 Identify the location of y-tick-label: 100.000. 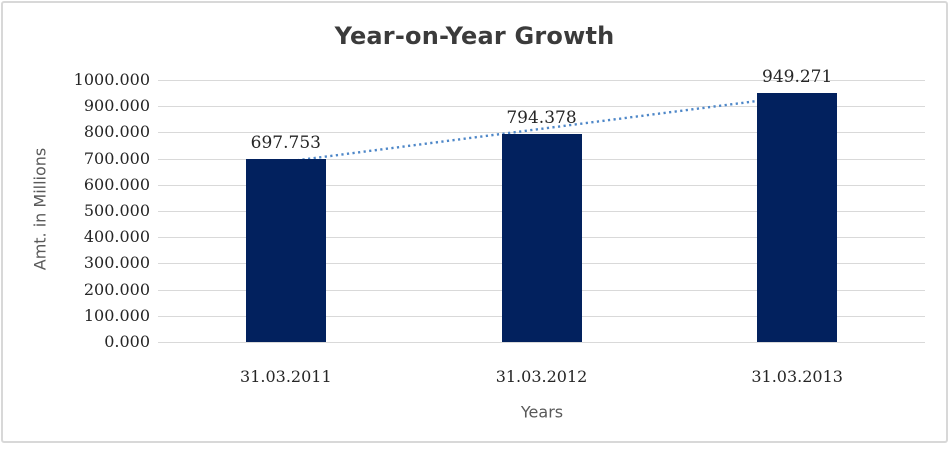
(116, 315).